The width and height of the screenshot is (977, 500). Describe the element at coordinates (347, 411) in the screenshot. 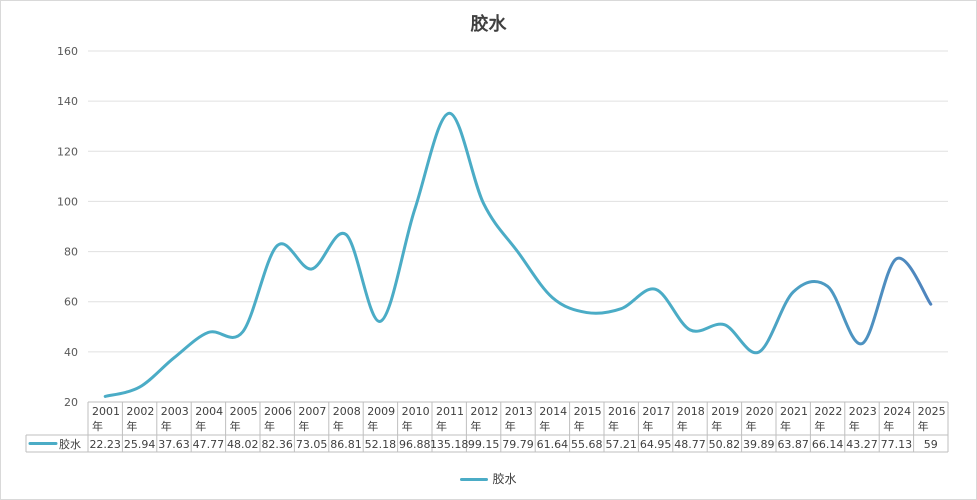

I see `category-label: 2008` at that location.